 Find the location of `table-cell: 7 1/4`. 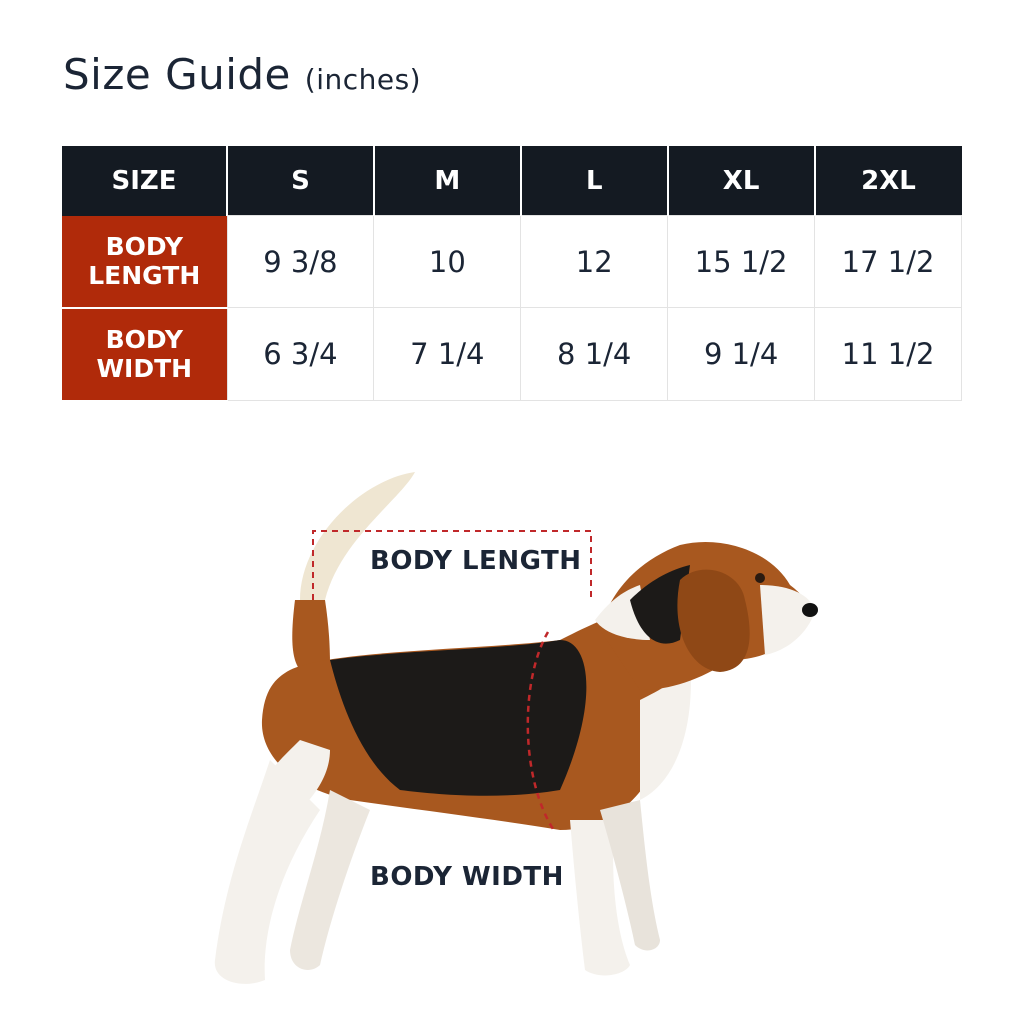

table-cell: 7 1/4 is located at coordinates (447, 354).